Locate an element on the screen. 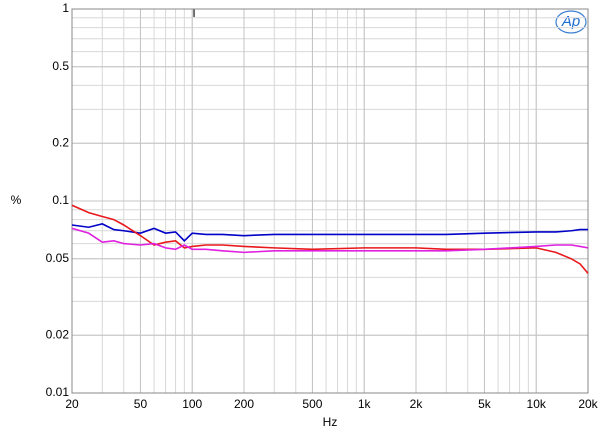  y-tick-label: 0.02 is located at coordinates (58, 334).